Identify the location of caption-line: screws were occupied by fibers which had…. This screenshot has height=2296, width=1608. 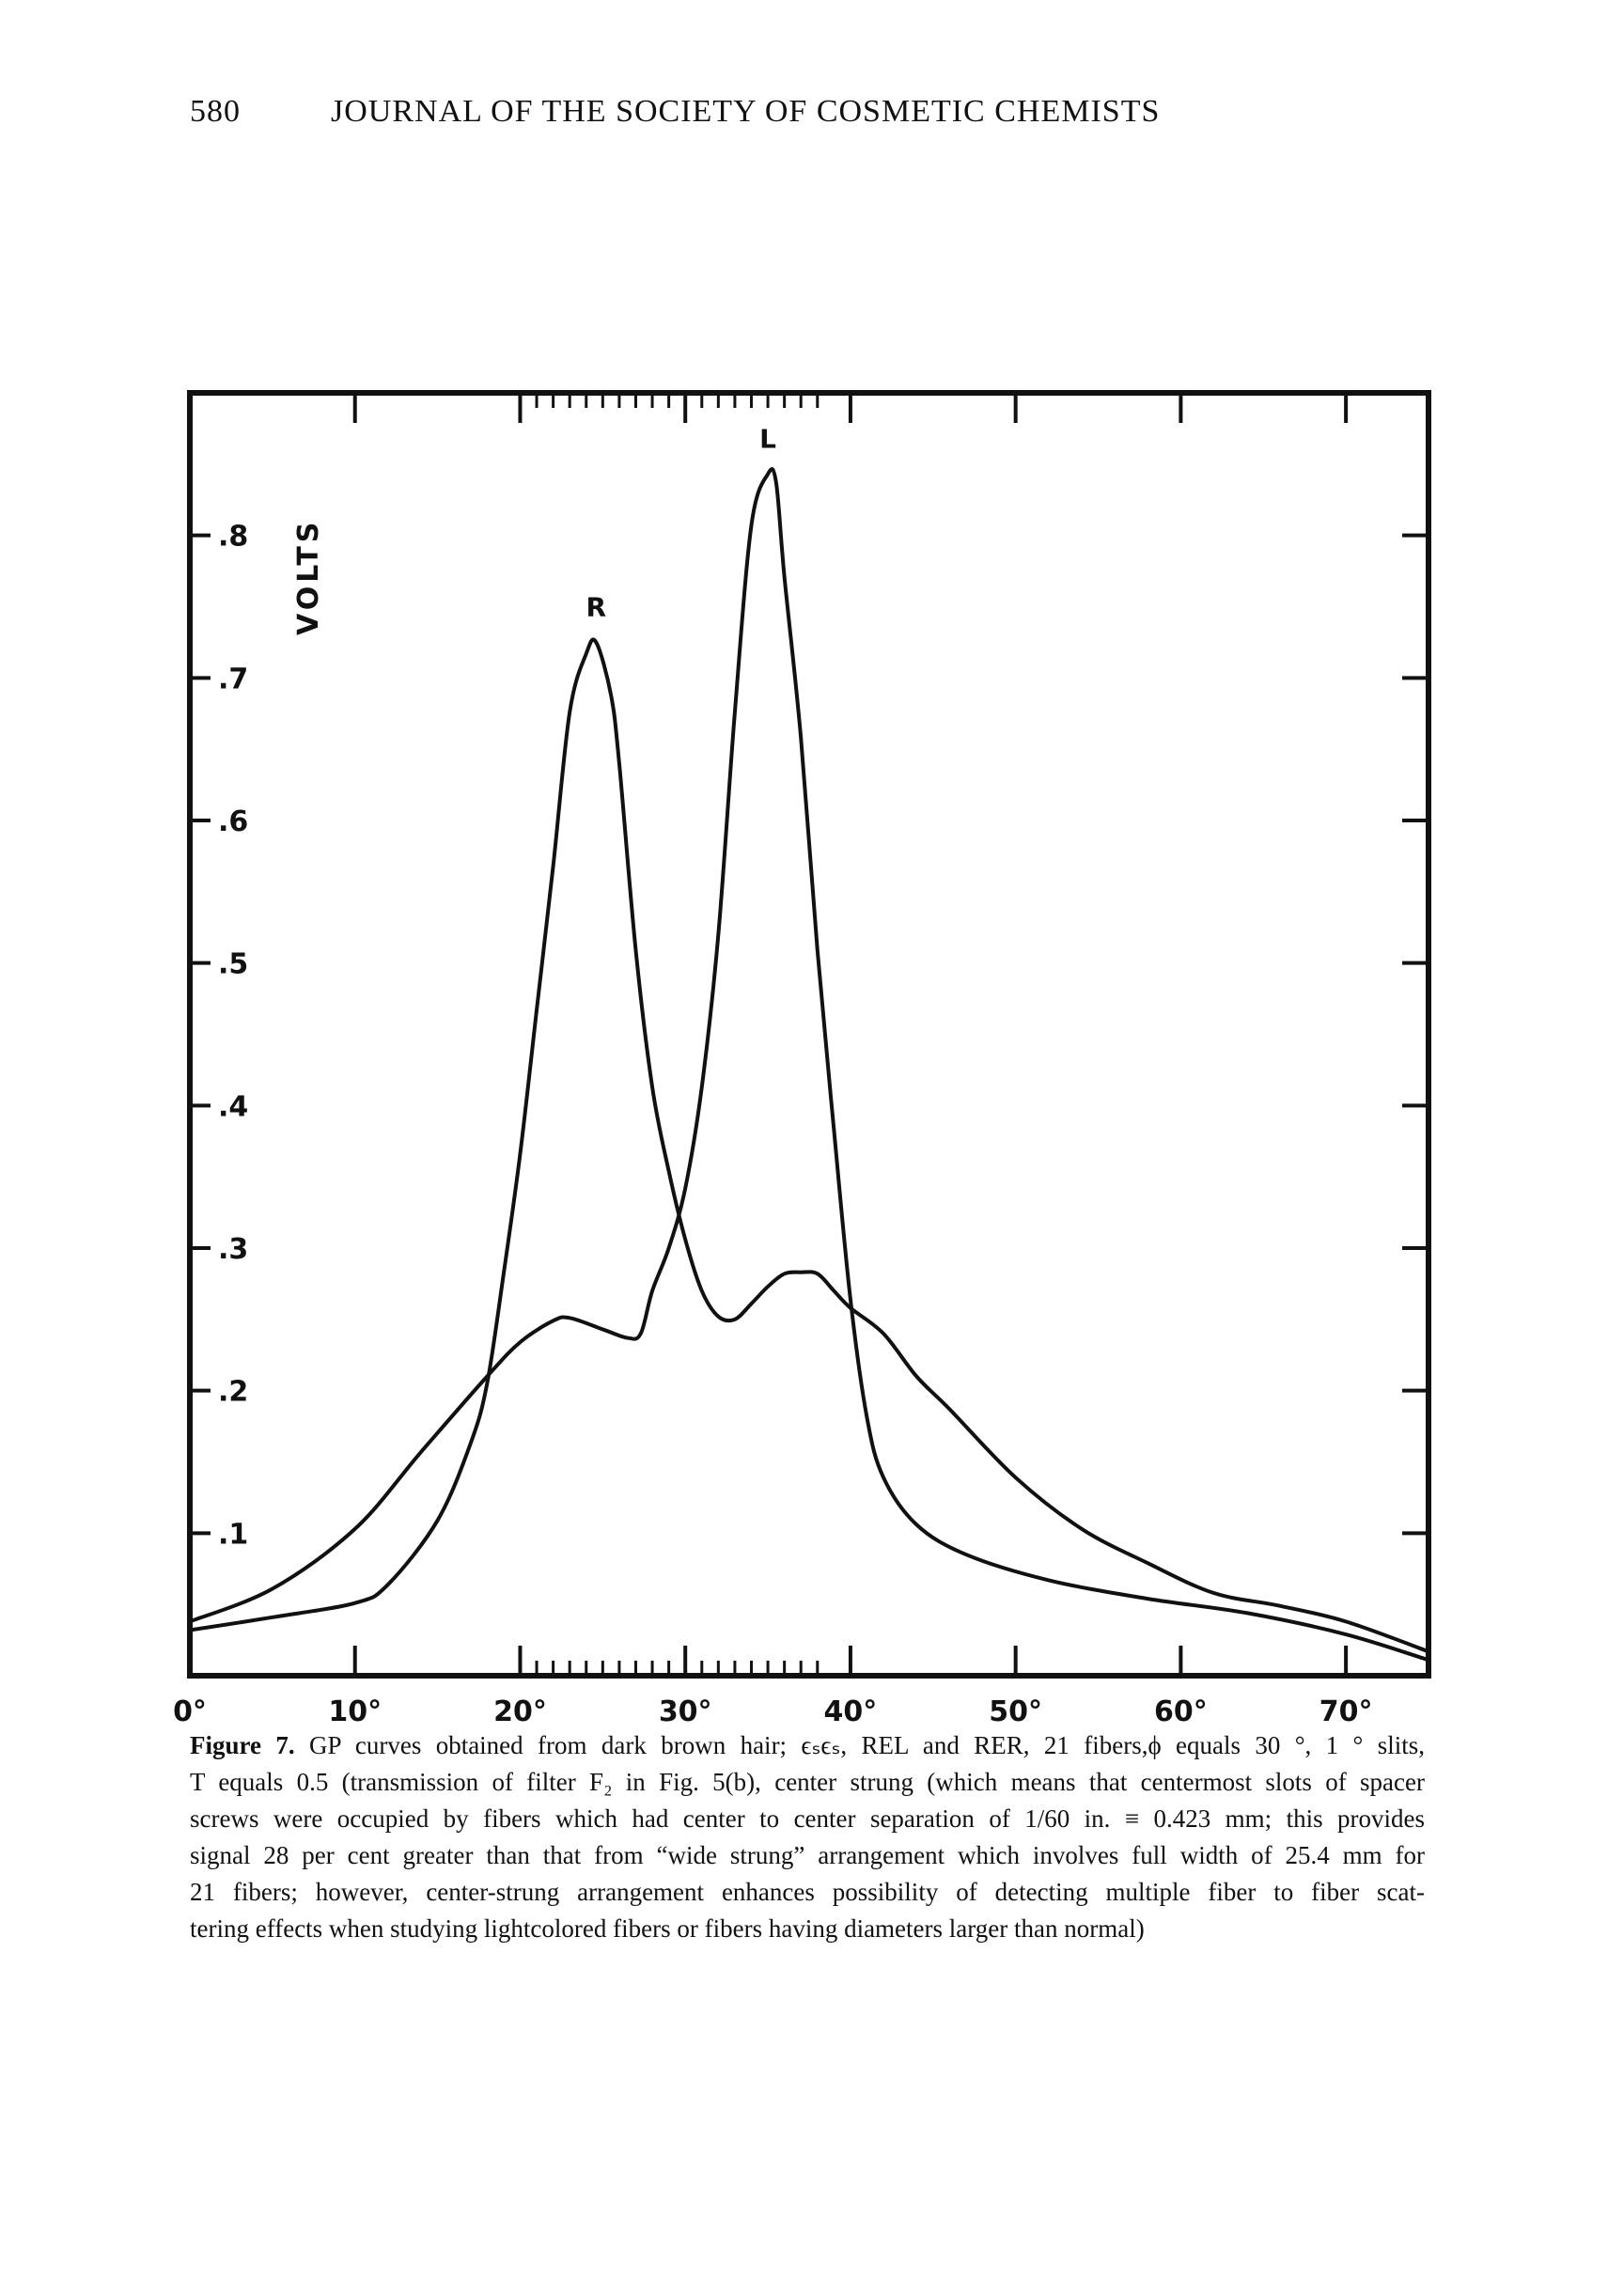
(808, 1818).